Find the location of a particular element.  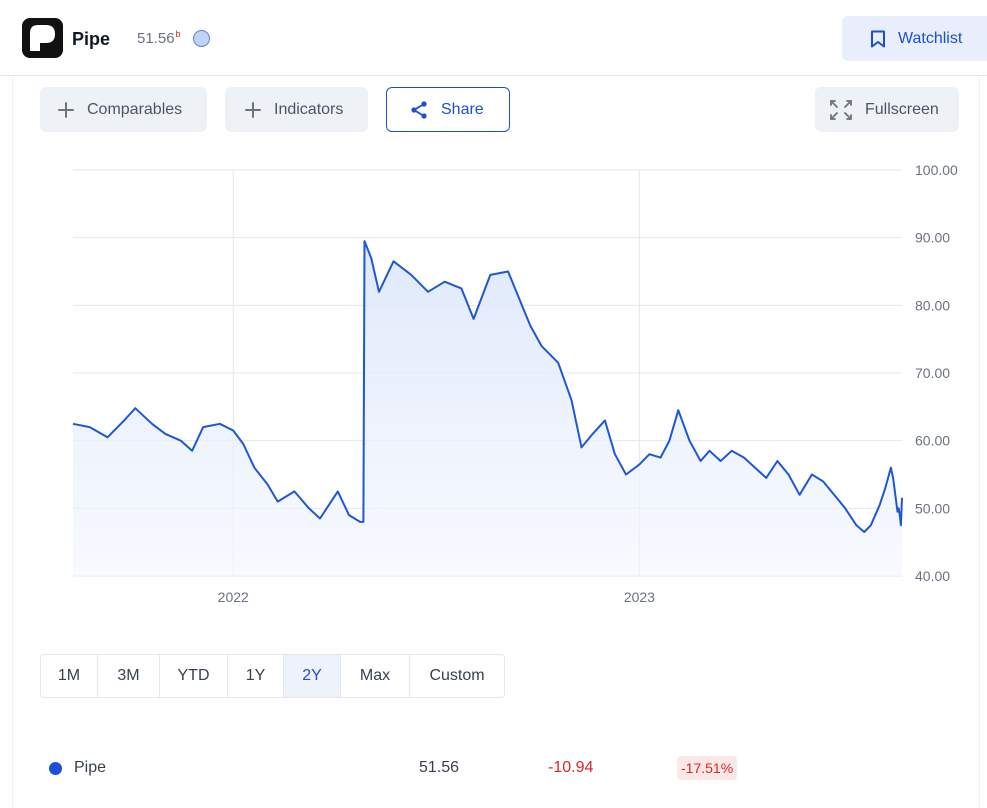

top-bar: Pipe 51.56b Watchlist is located at coordinates (493, 38).